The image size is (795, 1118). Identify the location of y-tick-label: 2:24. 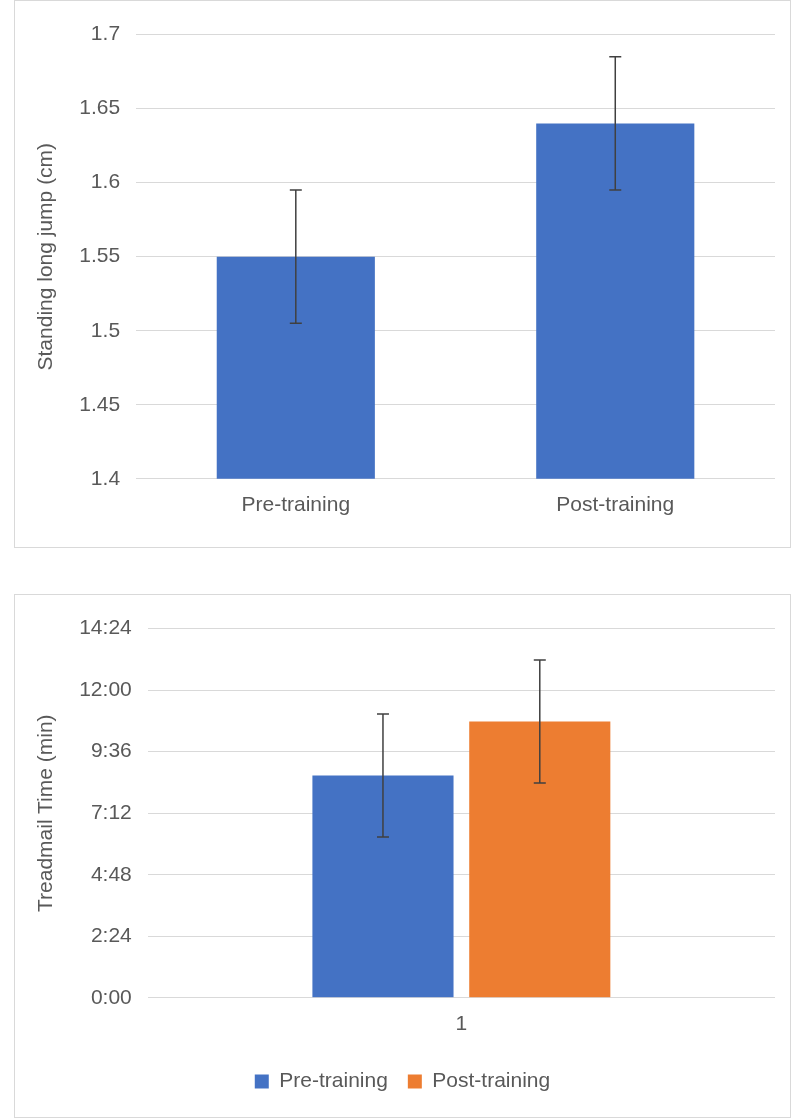
(111, 935).